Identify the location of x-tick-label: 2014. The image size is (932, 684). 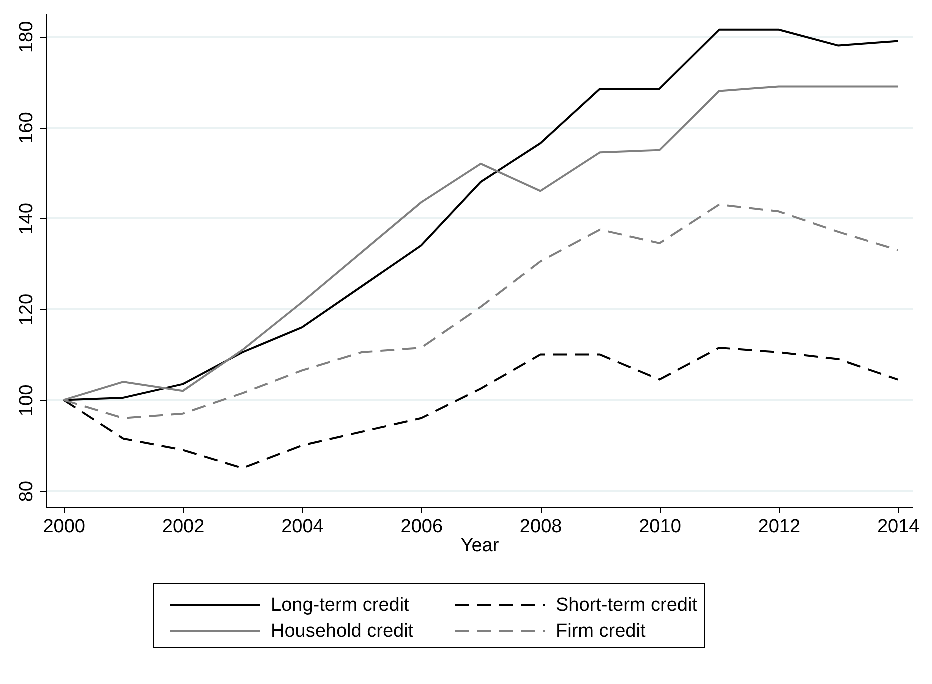
(898, 527).